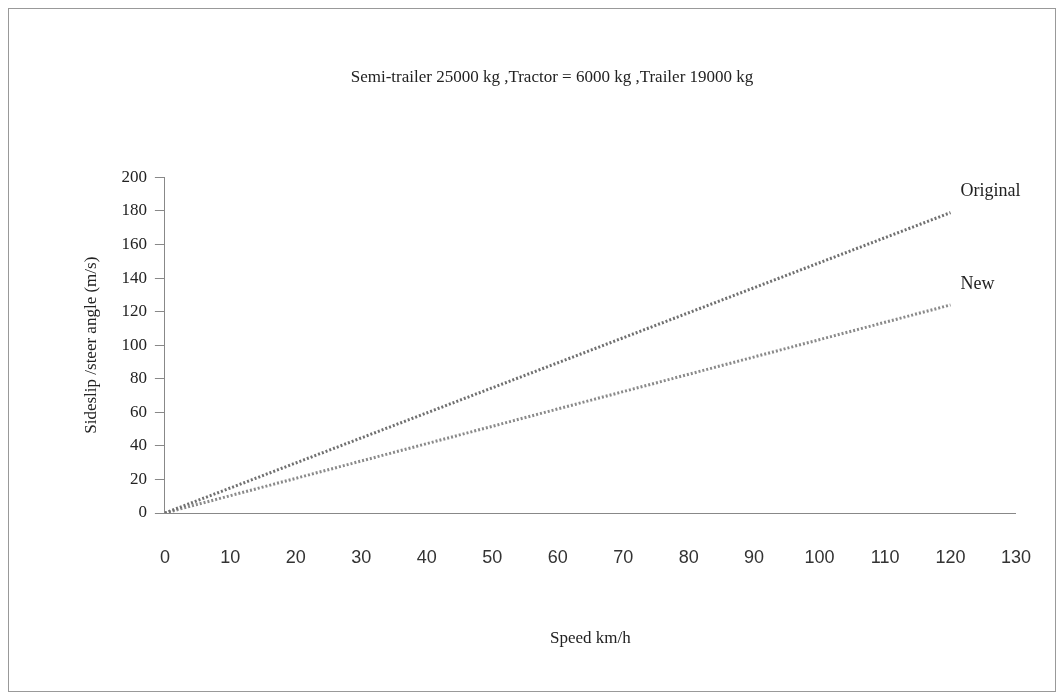  Describe the element at coordinates (885, 556) in the screenshot. I see `x-tick-label: 110` at that location.